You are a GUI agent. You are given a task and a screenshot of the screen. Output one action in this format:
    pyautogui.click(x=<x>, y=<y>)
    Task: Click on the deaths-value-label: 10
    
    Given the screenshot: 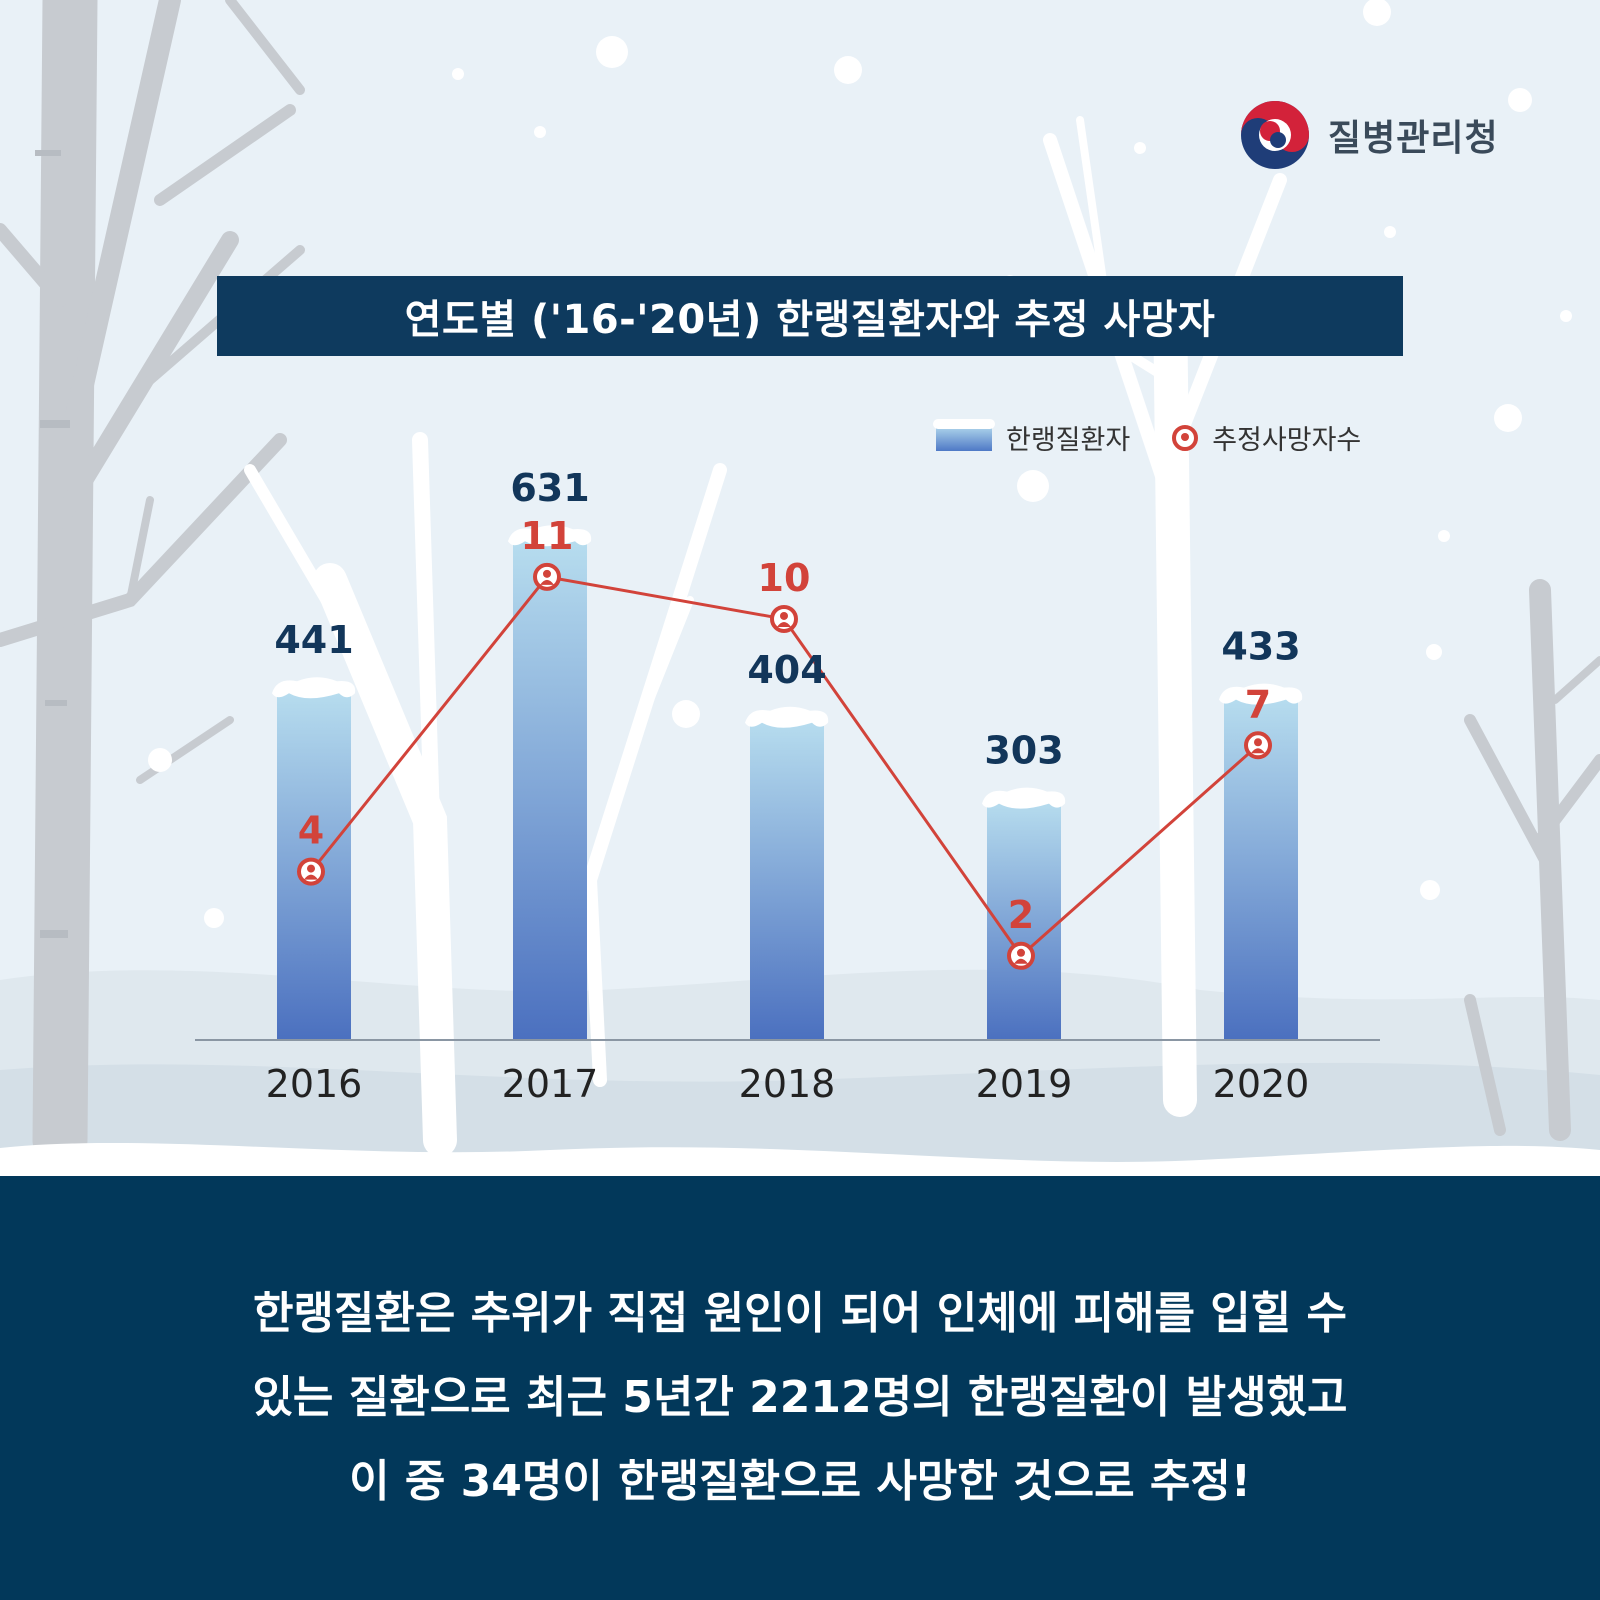 What is the action you would take?
    pyautogui.click(x=784, y=578)
    